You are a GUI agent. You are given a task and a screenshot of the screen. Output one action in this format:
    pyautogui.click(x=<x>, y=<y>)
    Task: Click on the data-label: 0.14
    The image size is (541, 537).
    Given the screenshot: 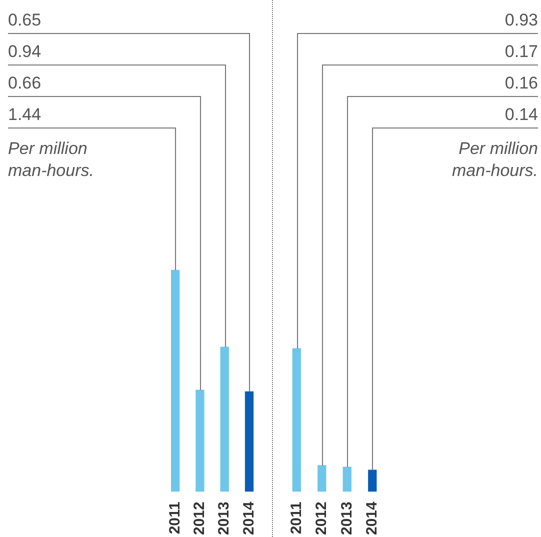 What is the action you would take?
    pyautogui.click(x=521, y=114)
    